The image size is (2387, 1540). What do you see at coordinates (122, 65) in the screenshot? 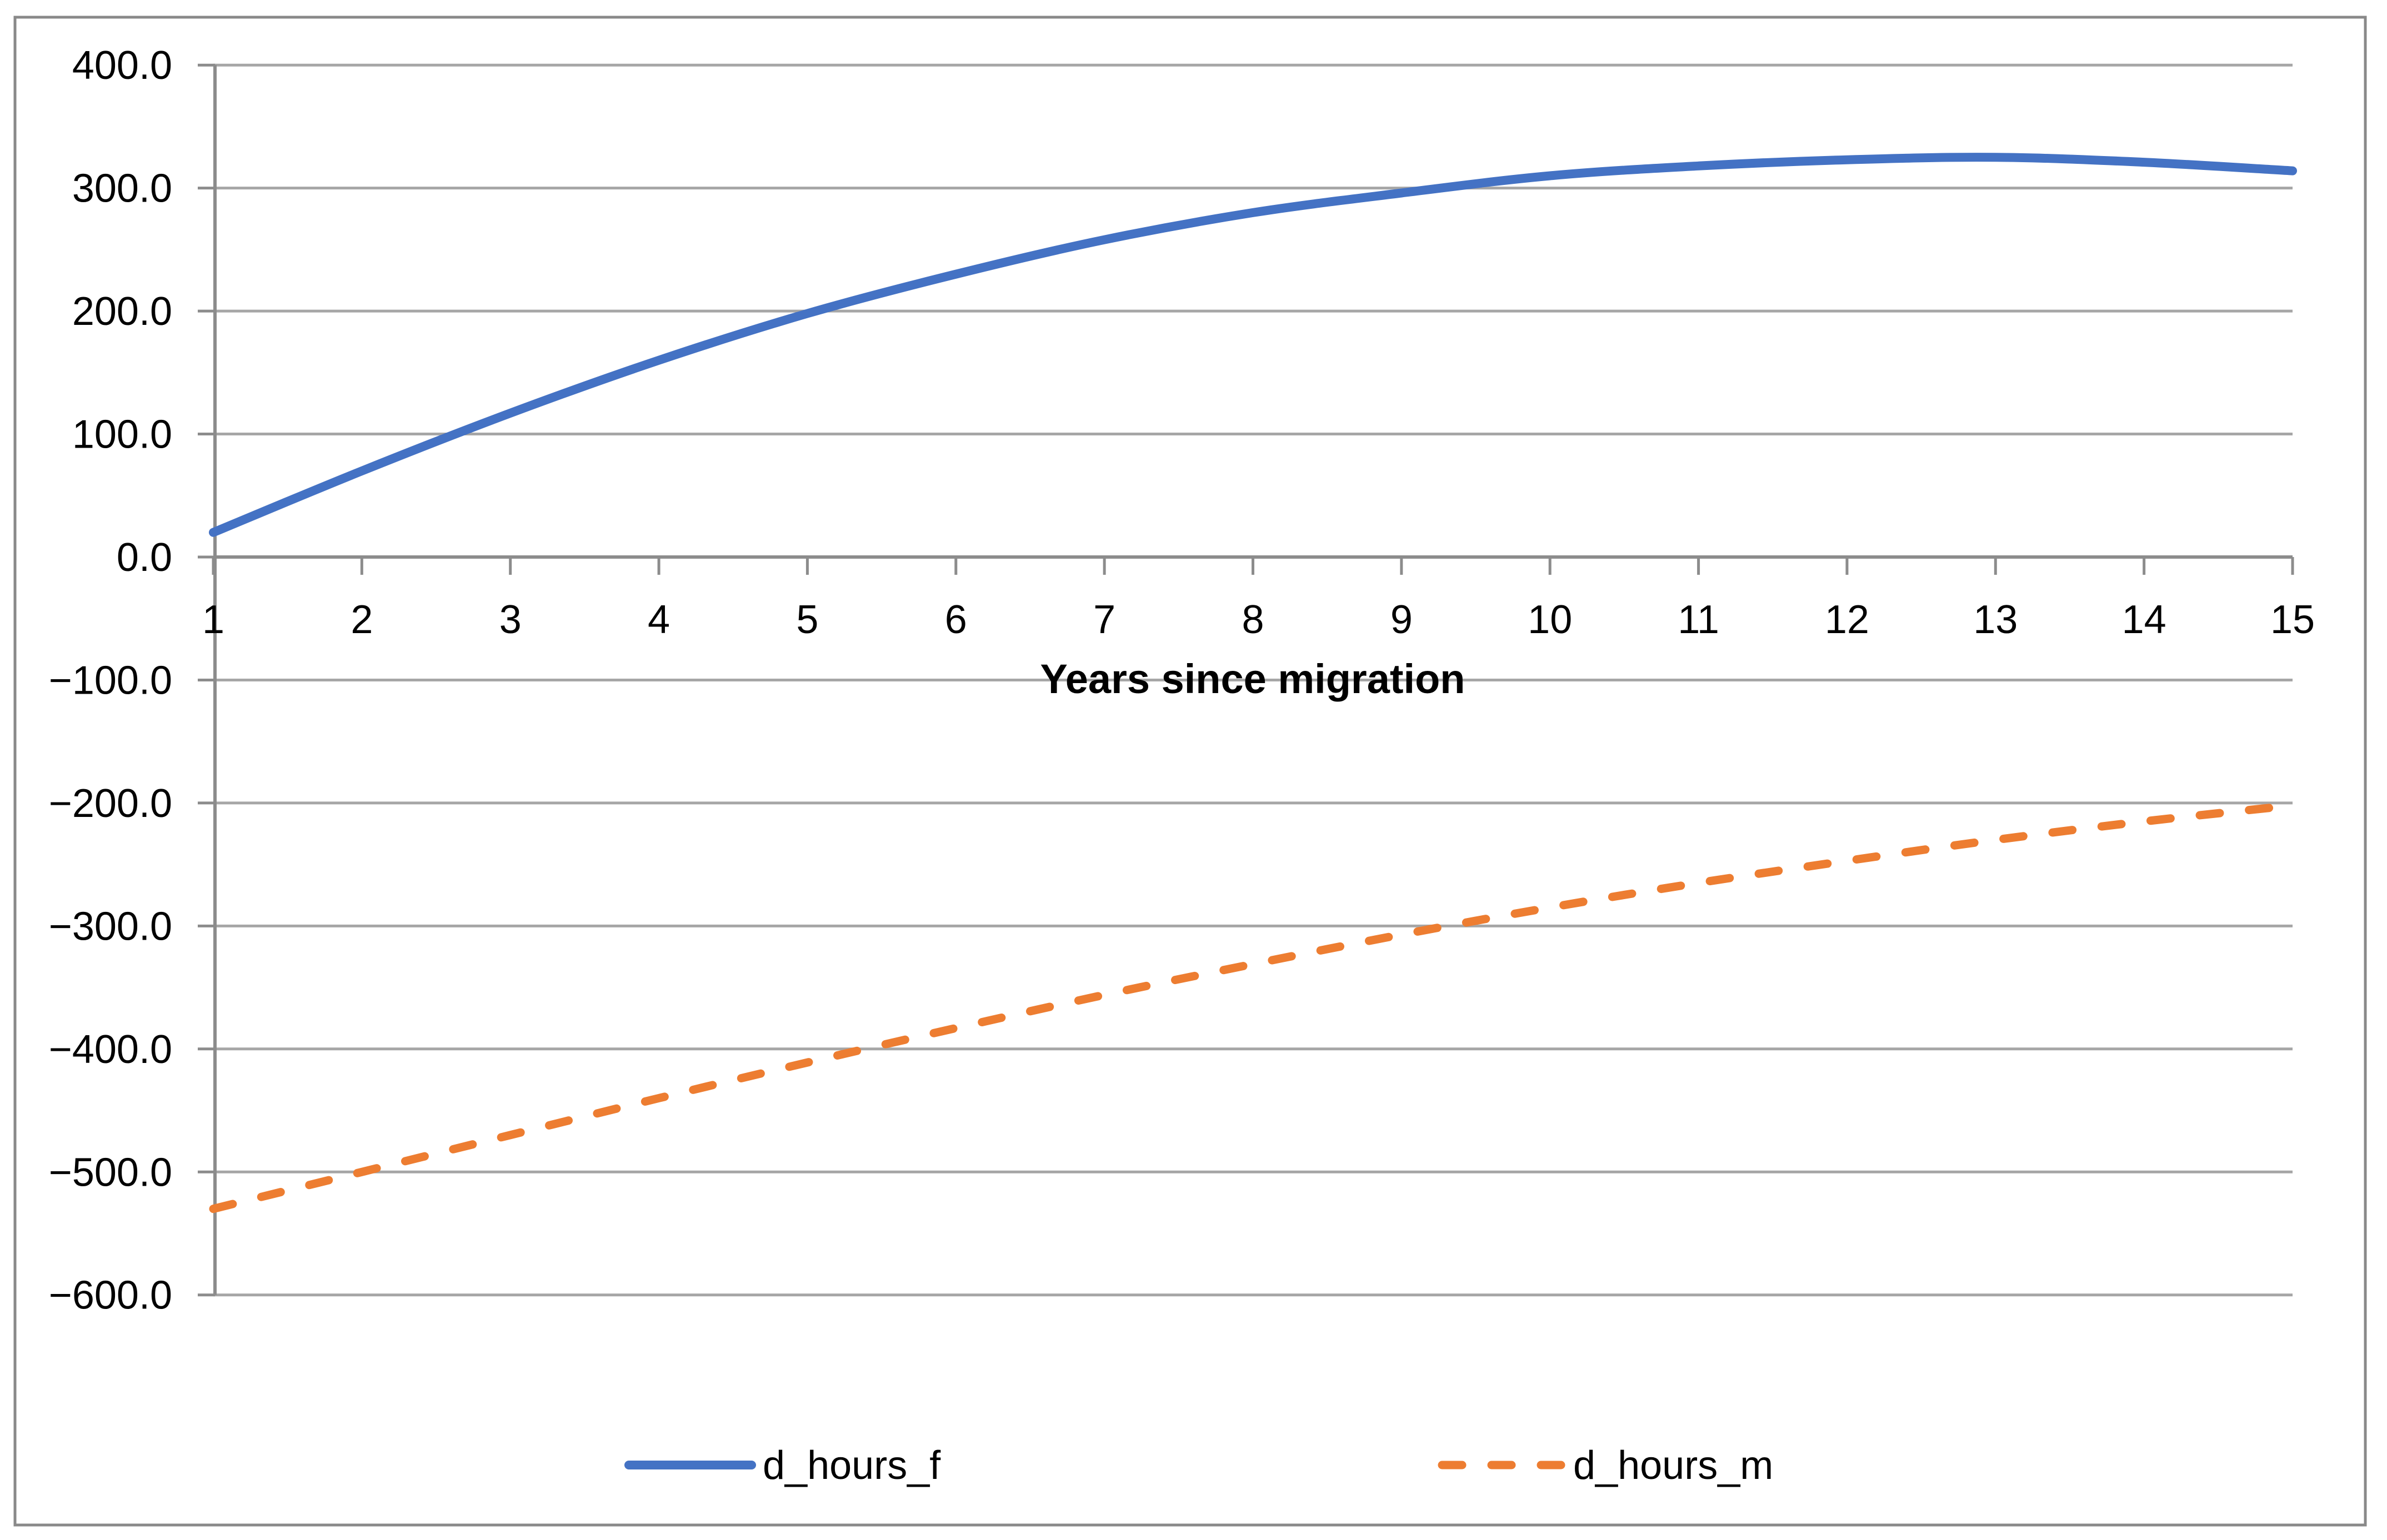
I see `y-tick-label: 400.0` at bounding box center [122, 65].